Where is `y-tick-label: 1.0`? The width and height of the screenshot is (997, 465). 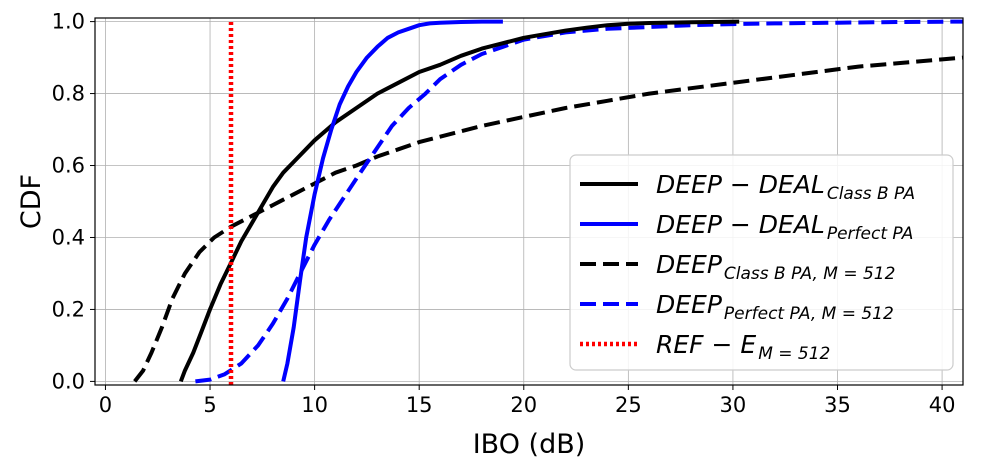
y-tick-label: 1.0 is located at coordinates (68, 22).